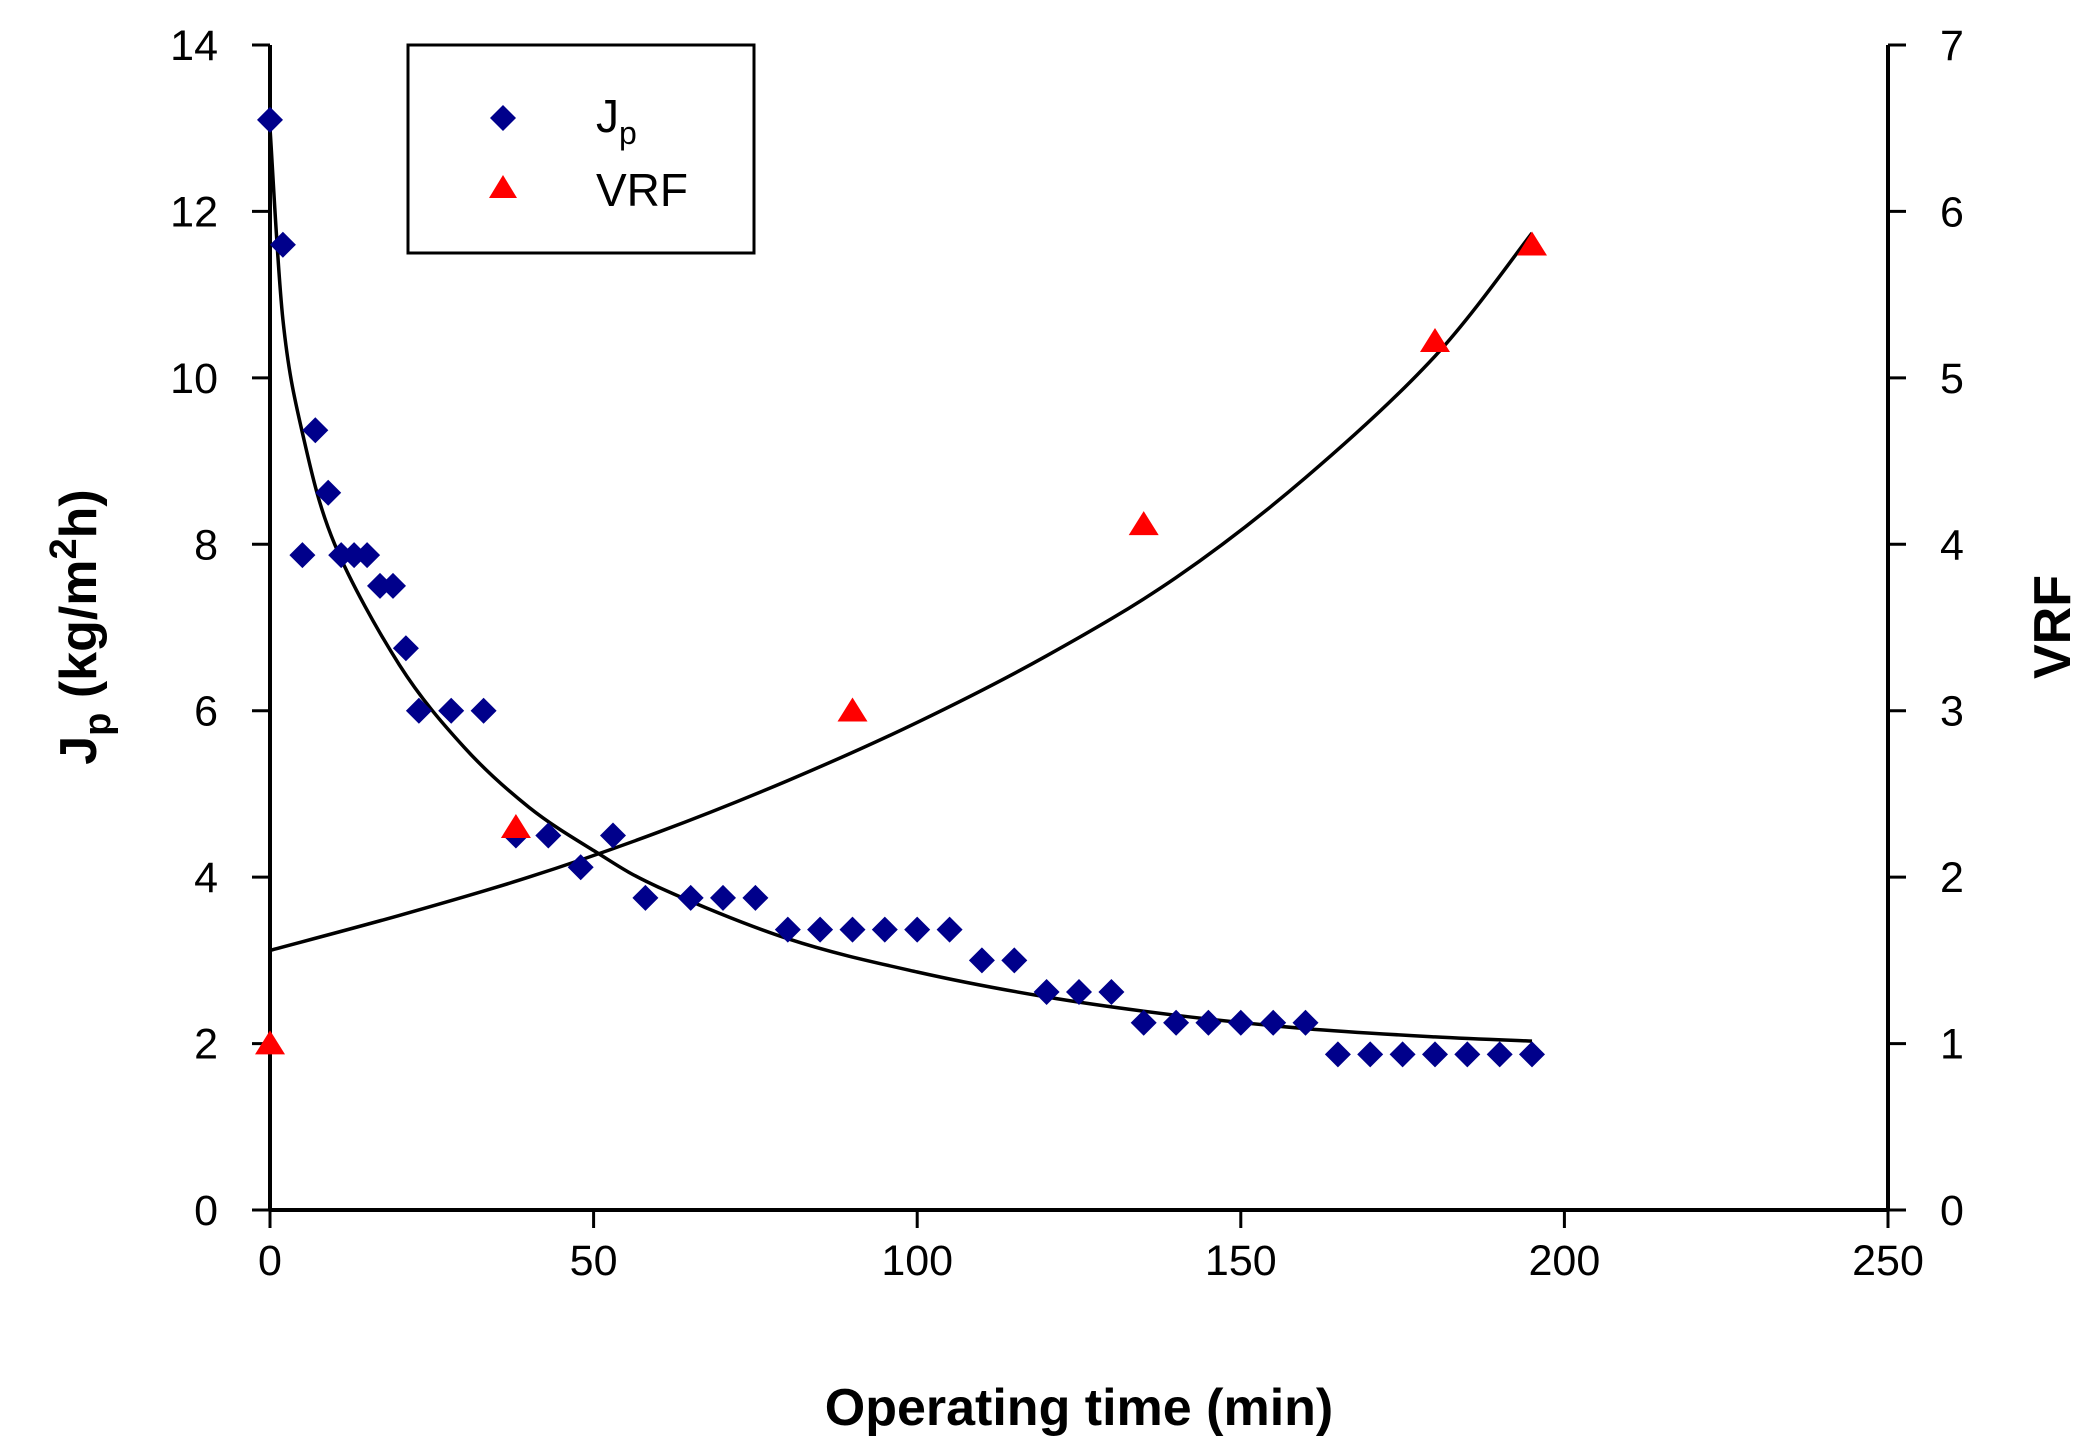 This screenshot has width=2080, height=1451. What do you see at coordinates (1241, 1261) in the screenshot?
I see `x-tick-label-150: 150` at bounding box center [1241, 1261].